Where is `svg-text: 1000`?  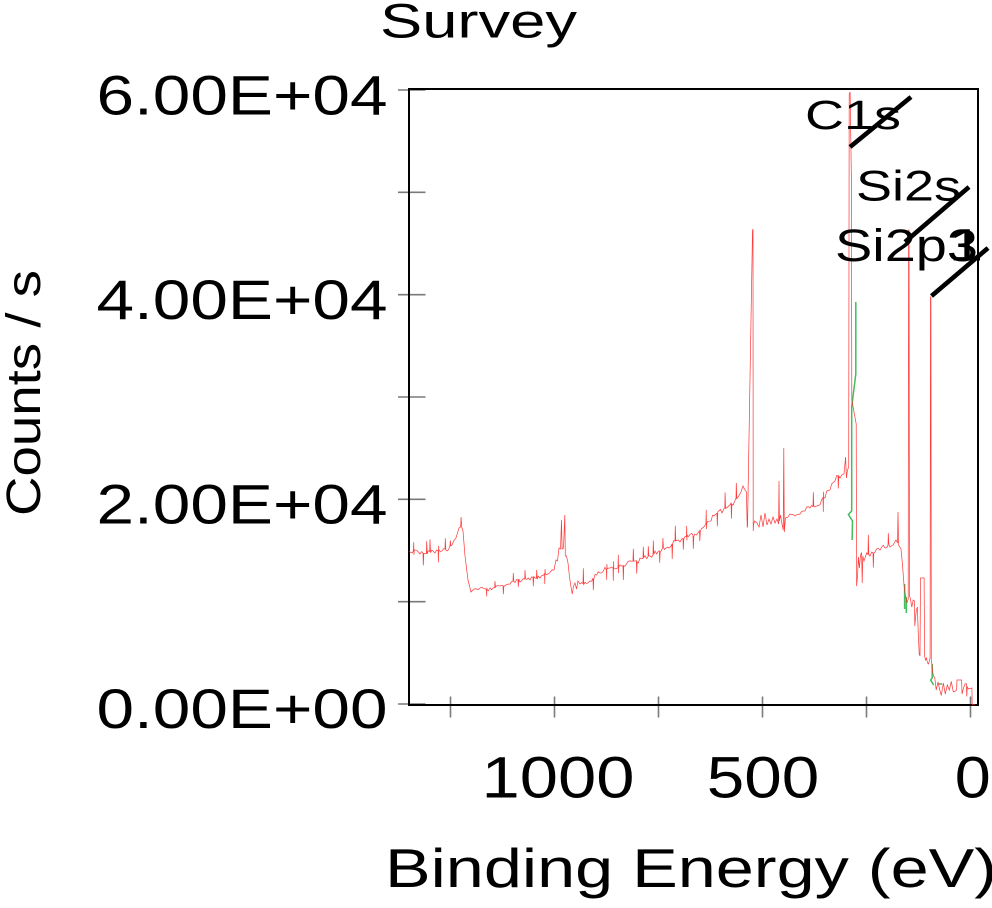
svg-text: 1000 is located at coordinates (558, 778).